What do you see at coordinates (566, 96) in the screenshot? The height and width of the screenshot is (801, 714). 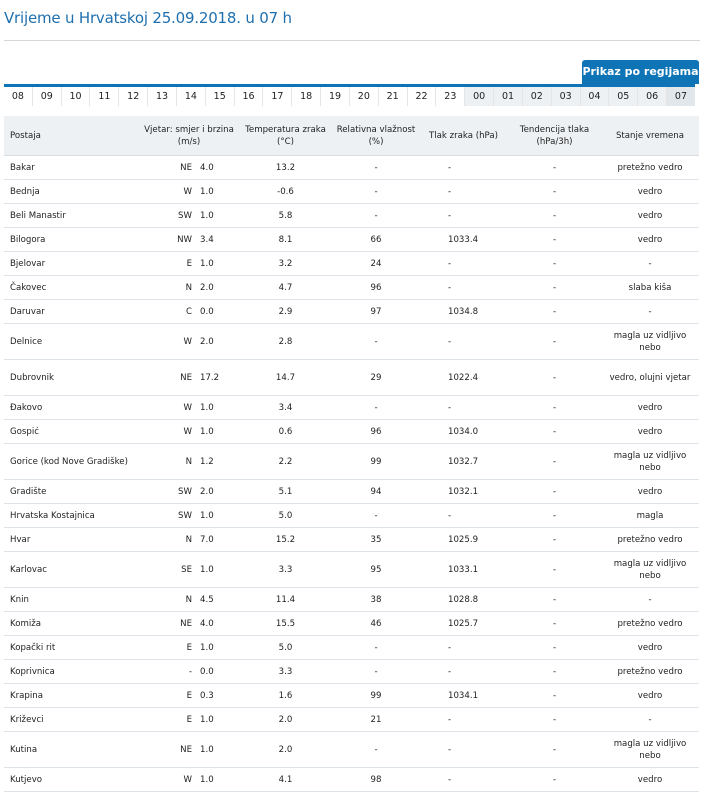 I see `hour-tab-03: 03` at bounding box center [566, 96].